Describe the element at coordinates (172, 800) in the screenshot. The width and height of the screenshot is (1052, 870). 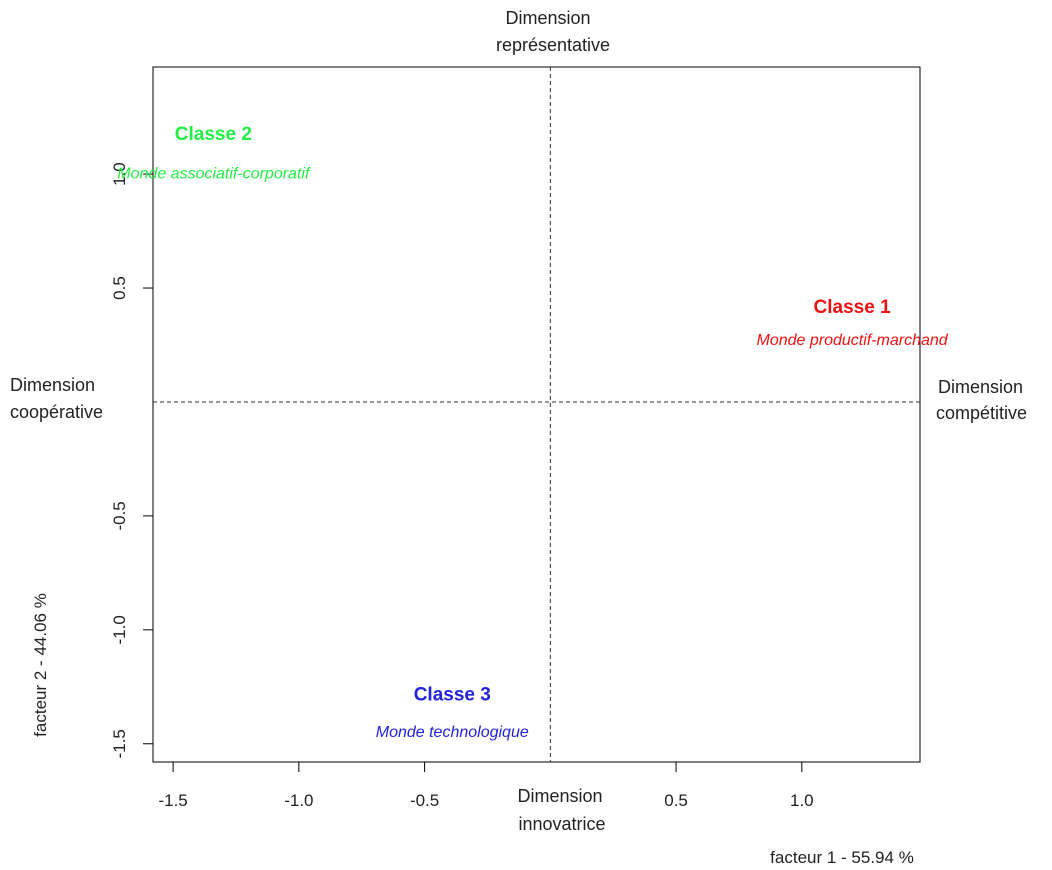
I see `x-tick-label: -1.5` at that location.